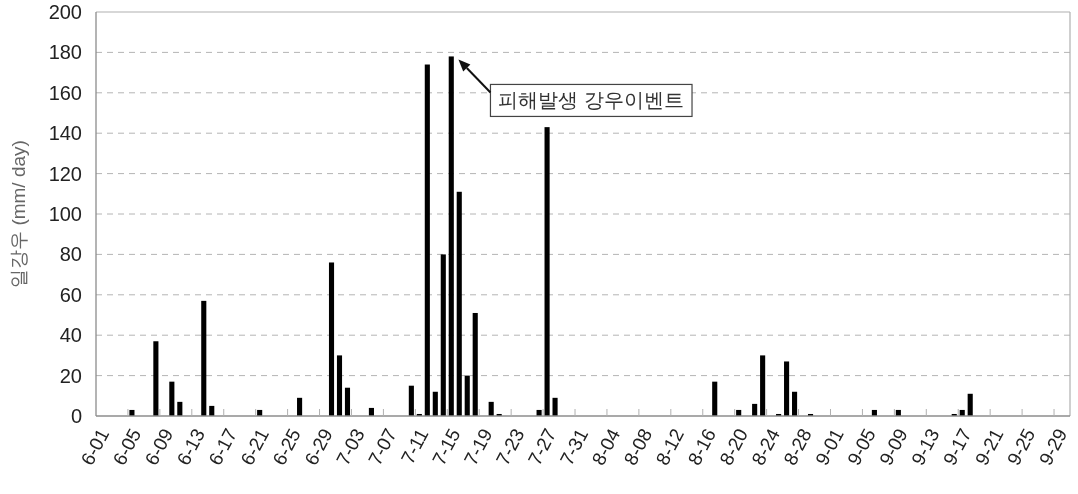  I want to click on y-tick-label: 80, so click(70, 254).